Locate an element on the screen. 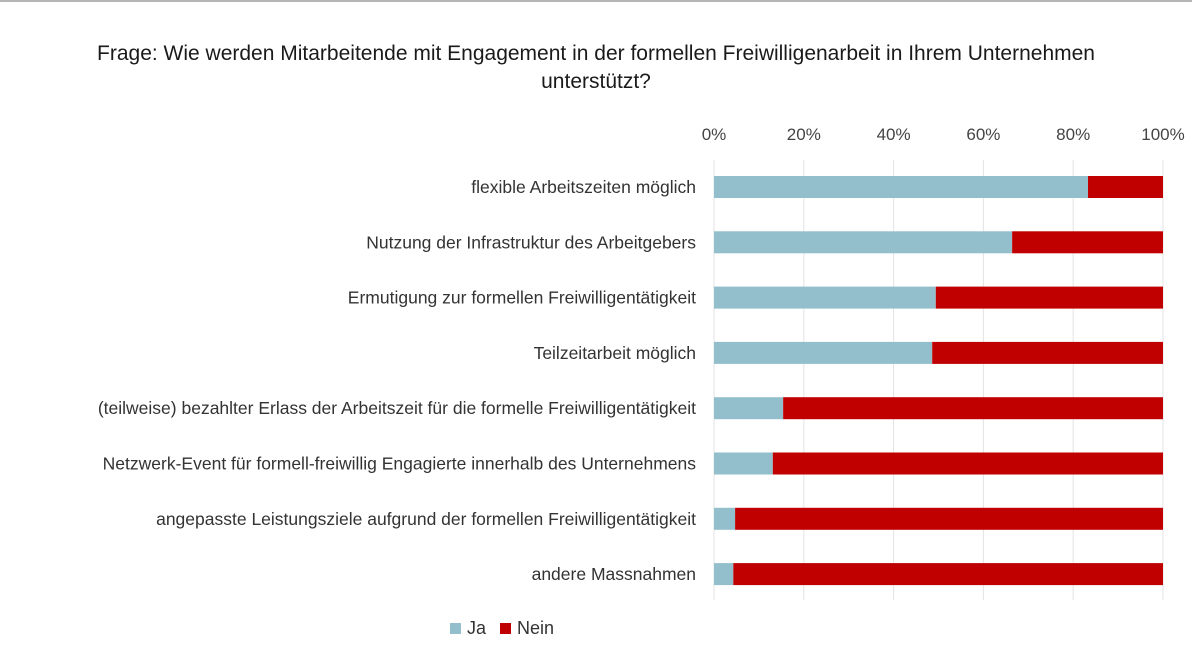 This screenshot has width=1192, height=672. chart-title-line-2: unterstützt? is located at coordinates (596, 81).